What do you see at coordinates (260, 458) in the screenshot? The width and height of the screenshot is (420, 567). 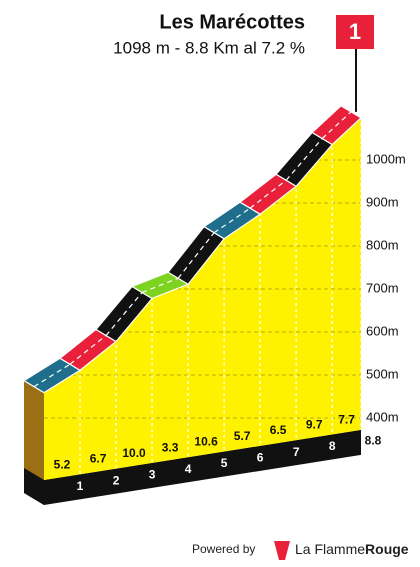 I see `x-tick-label: 6` at bounding box center [260, 458].